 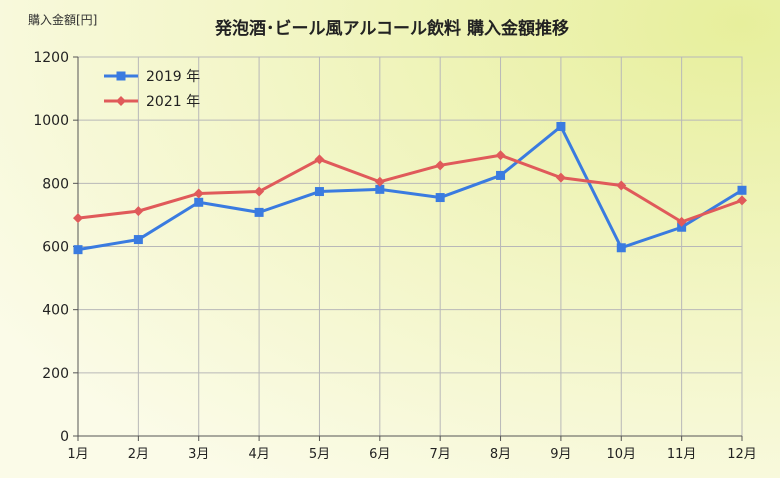 I want to click on y-axis-label: 購入金額[円], so click(x=62, y=19).